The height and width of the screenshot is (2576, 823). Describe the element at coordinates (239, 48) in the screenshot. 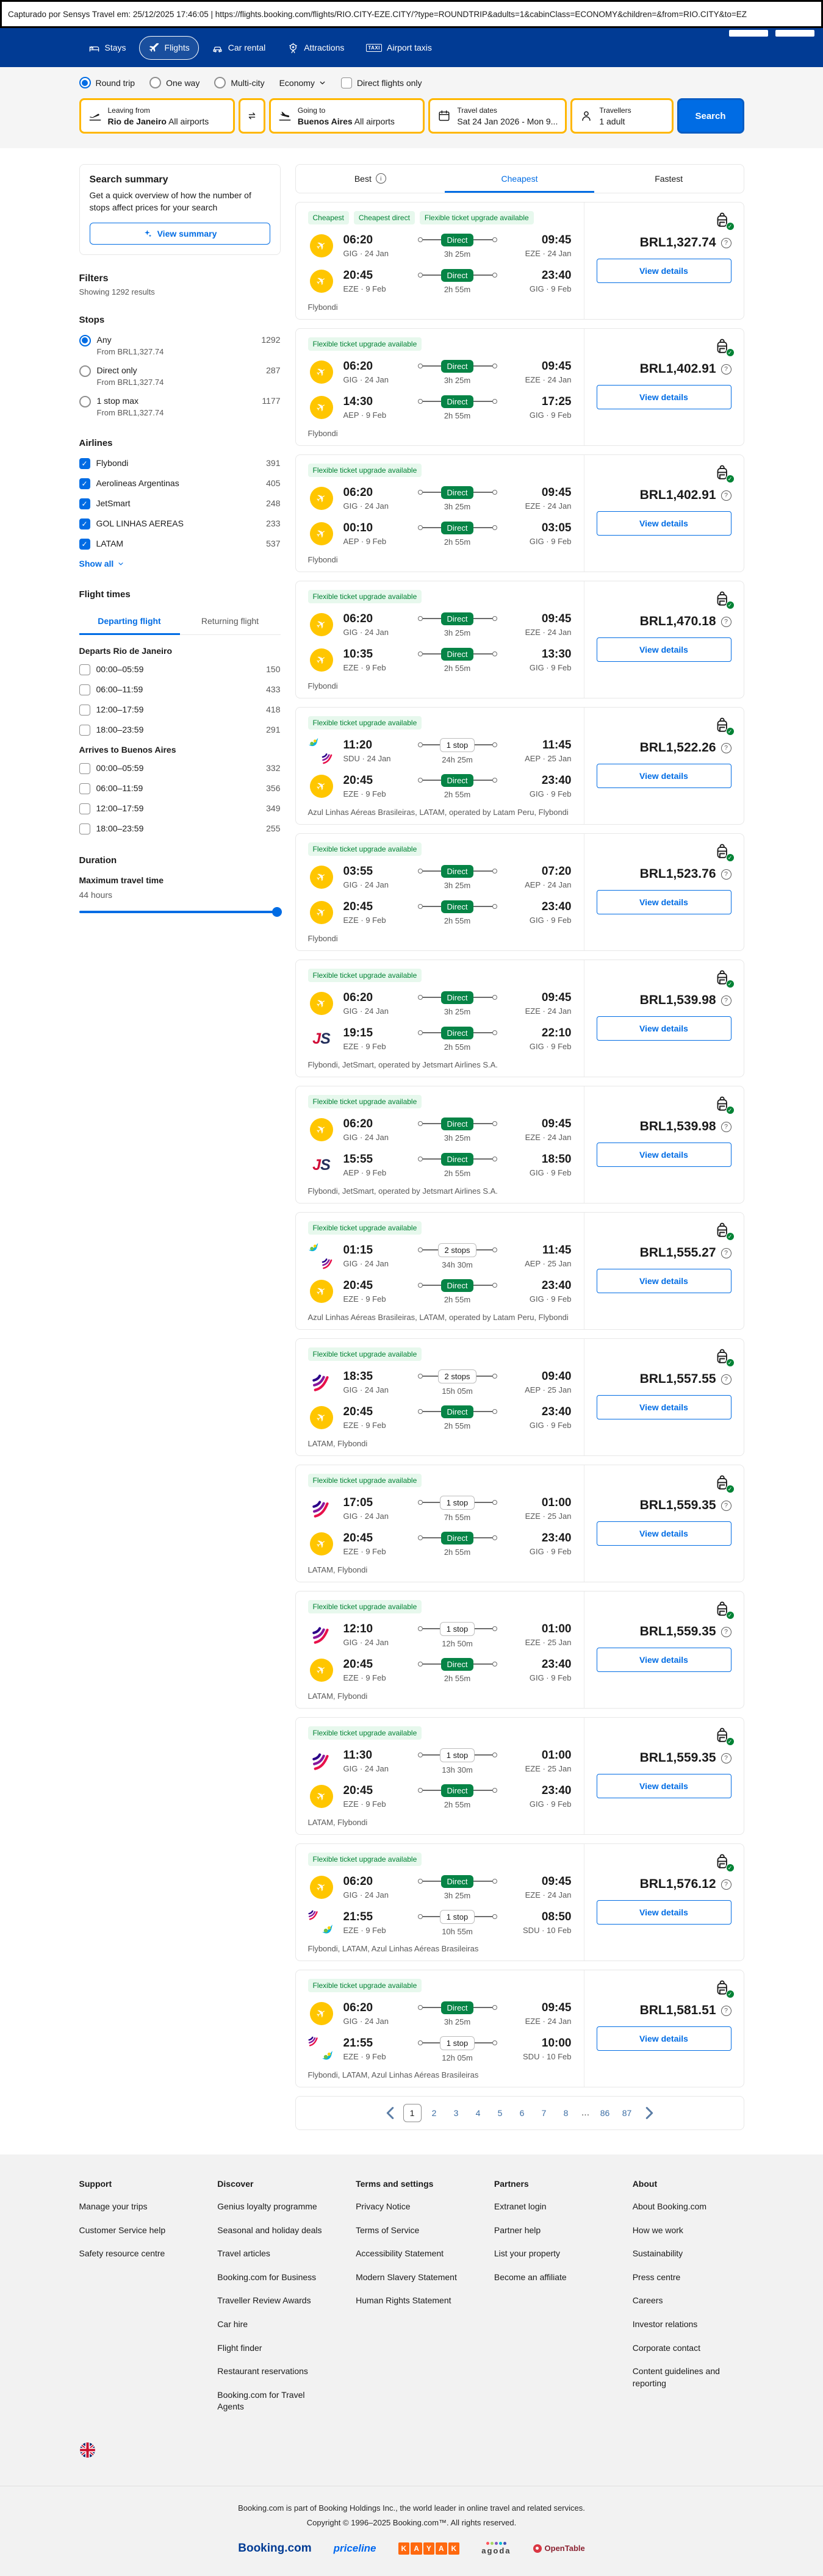

I see `nav-item-car-rental: Car rental` at that location.